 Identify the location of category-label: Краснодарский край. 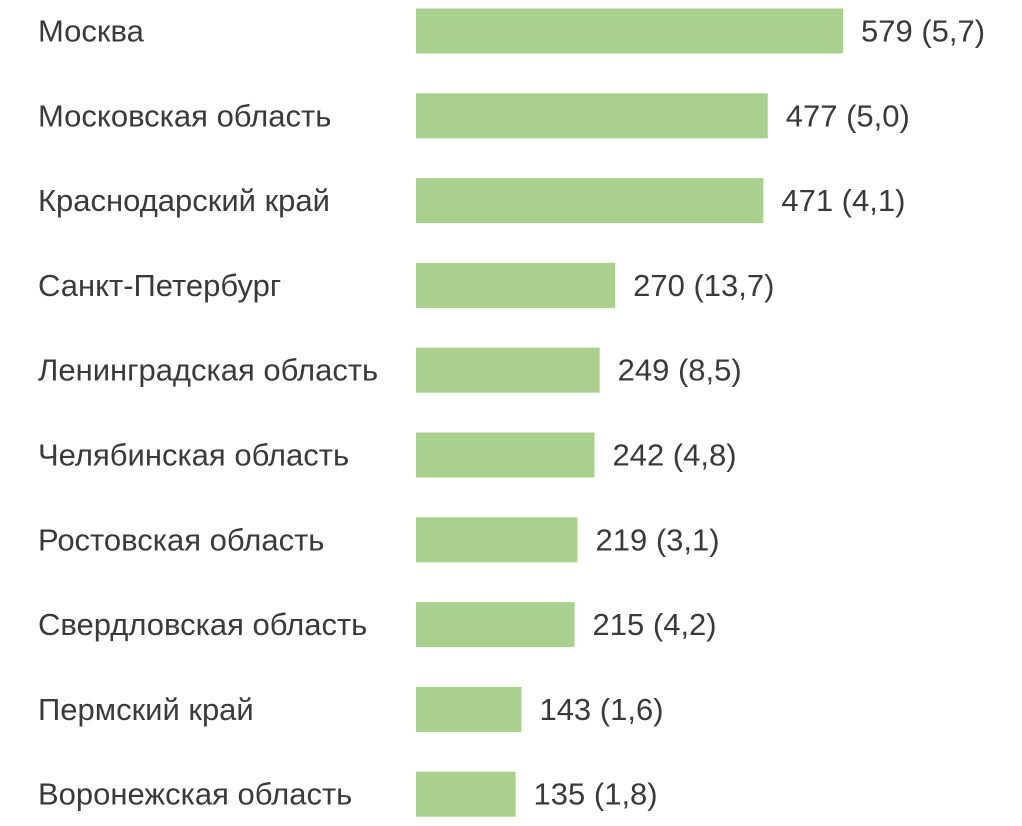
(184, 200).